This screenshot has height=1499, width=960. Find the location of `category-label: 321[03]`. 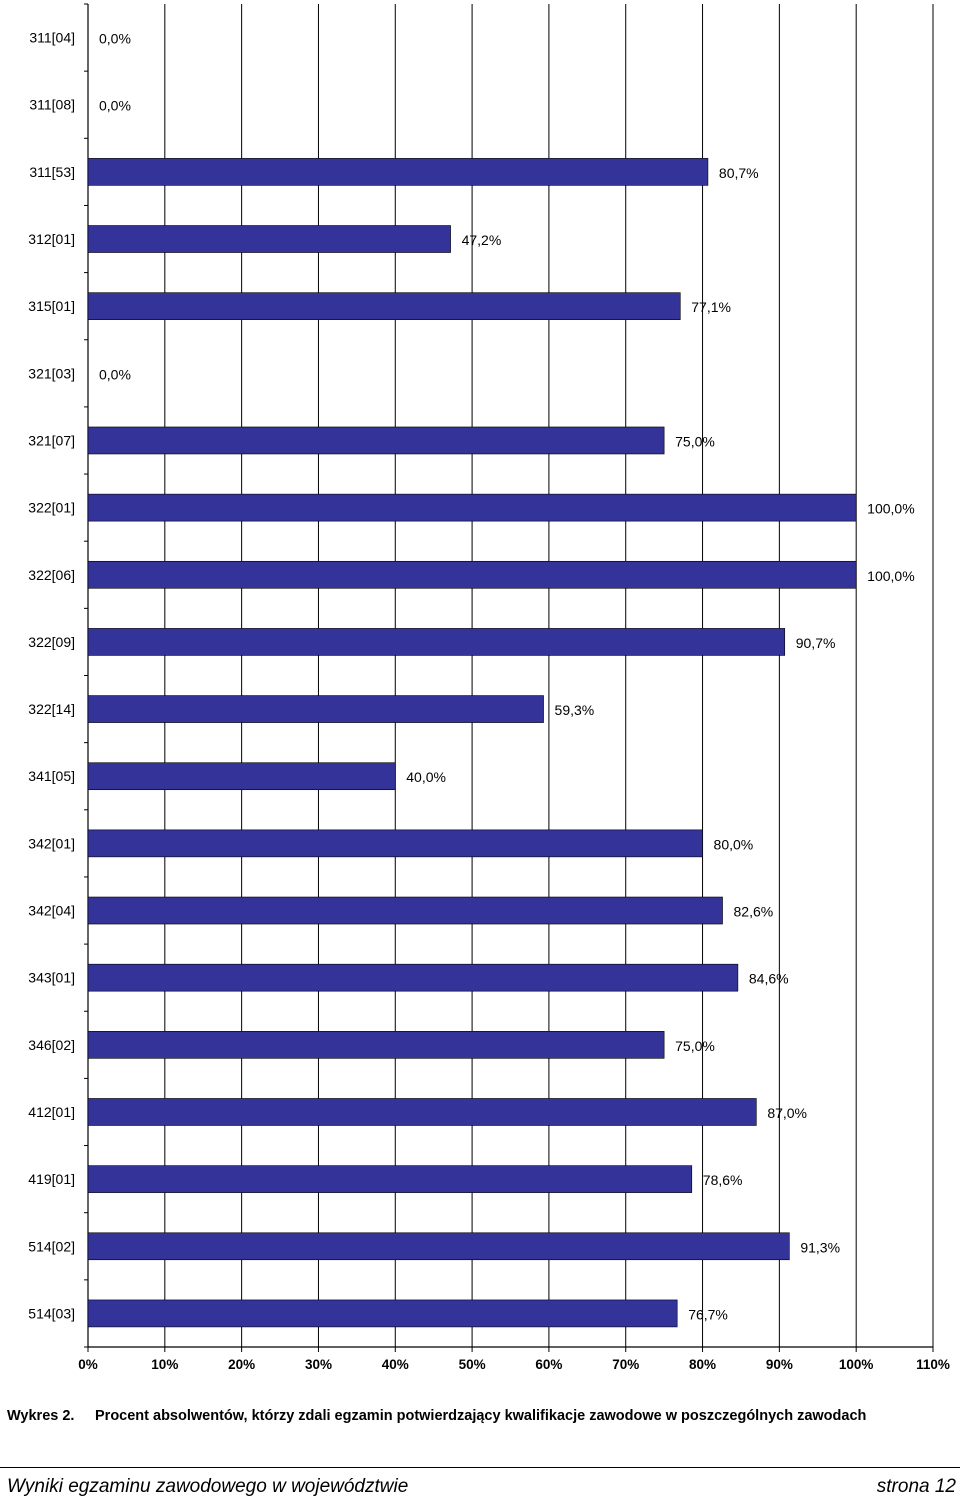

category-label: 321[03] is located at coordinates (51, 373).